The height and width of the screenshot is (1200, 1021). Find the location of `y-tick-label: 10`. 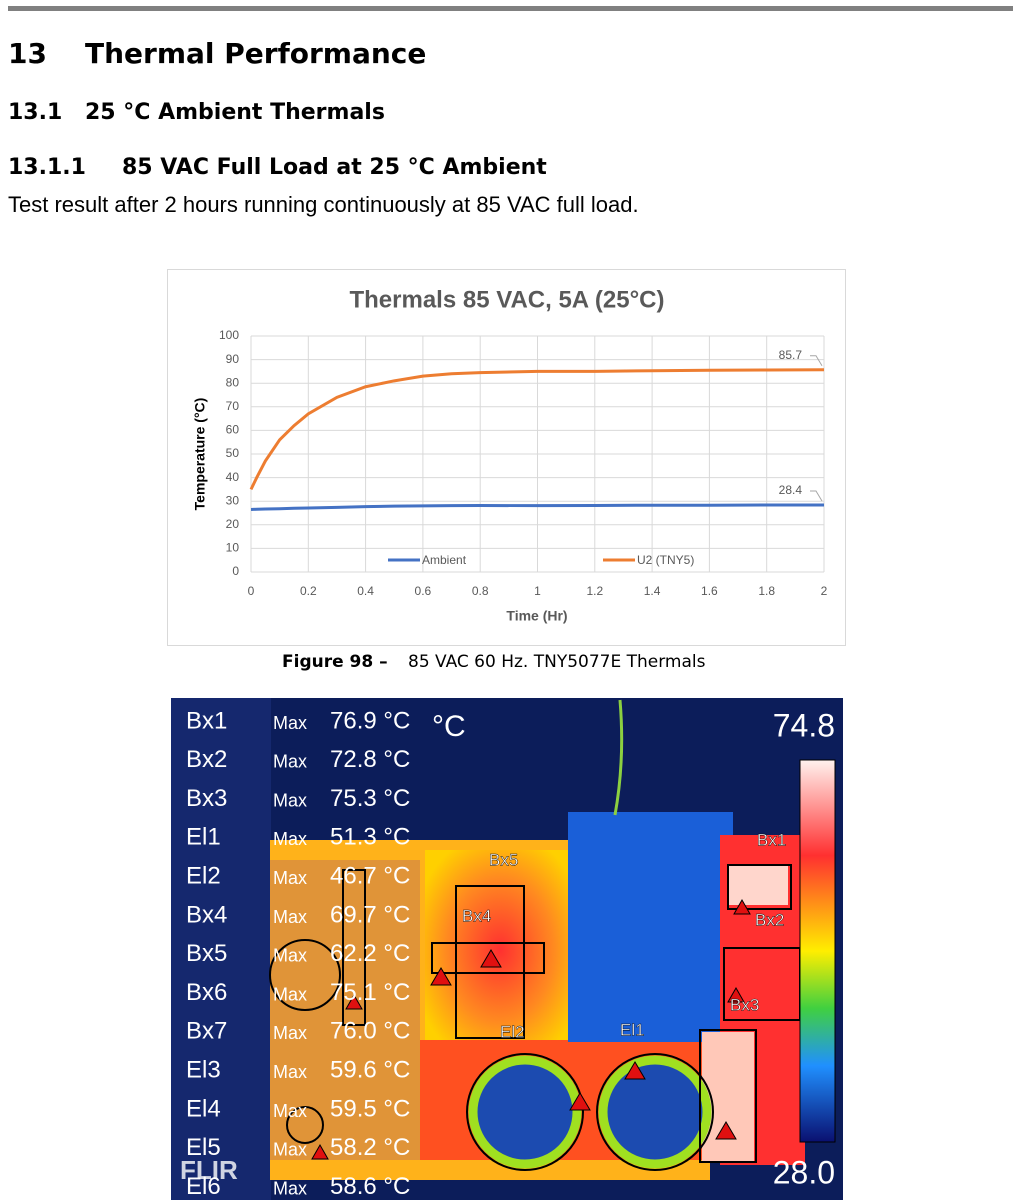

y-tick-label: 10 is located at coordinates (233, 548).